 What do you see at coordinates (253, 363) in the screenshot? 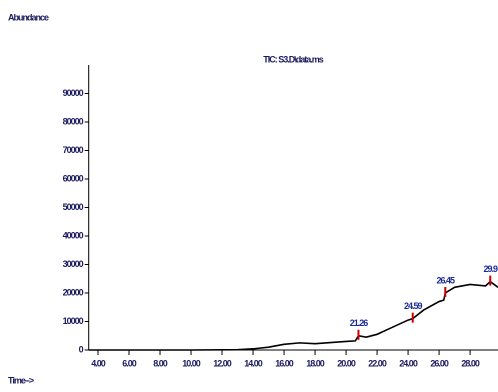
I see `x-tick-label: 14.00` at bounding box center [253, 363].